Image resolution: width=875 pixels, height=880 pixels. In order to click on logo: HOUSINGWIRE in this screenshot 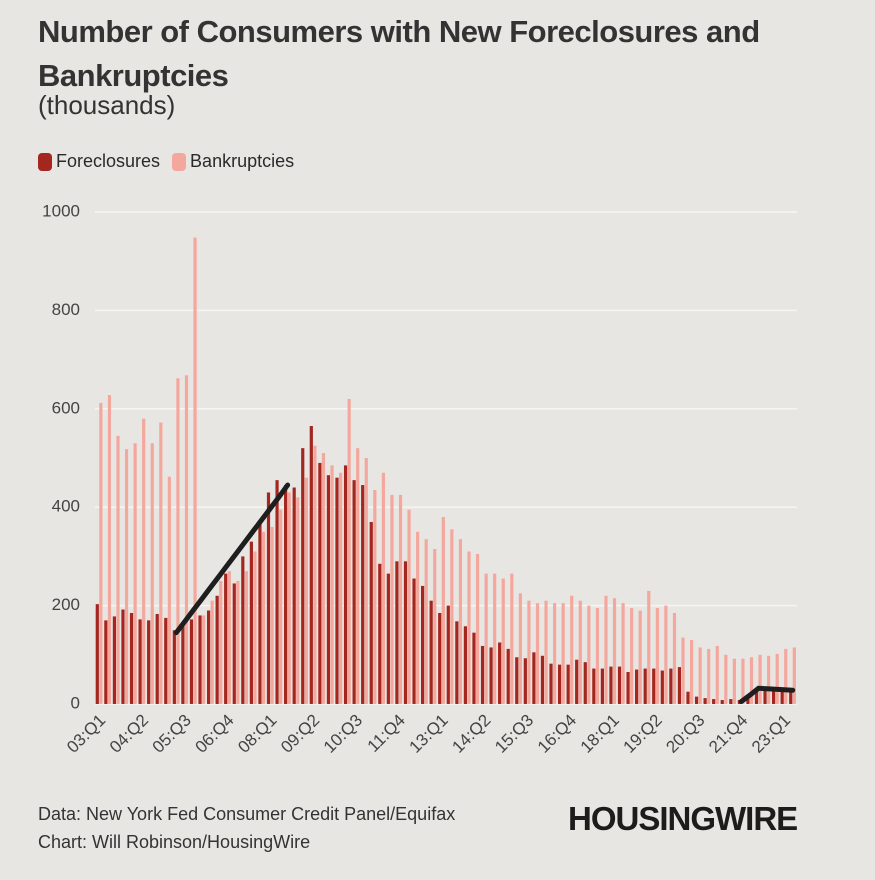, I will do `click(683, 818)`.